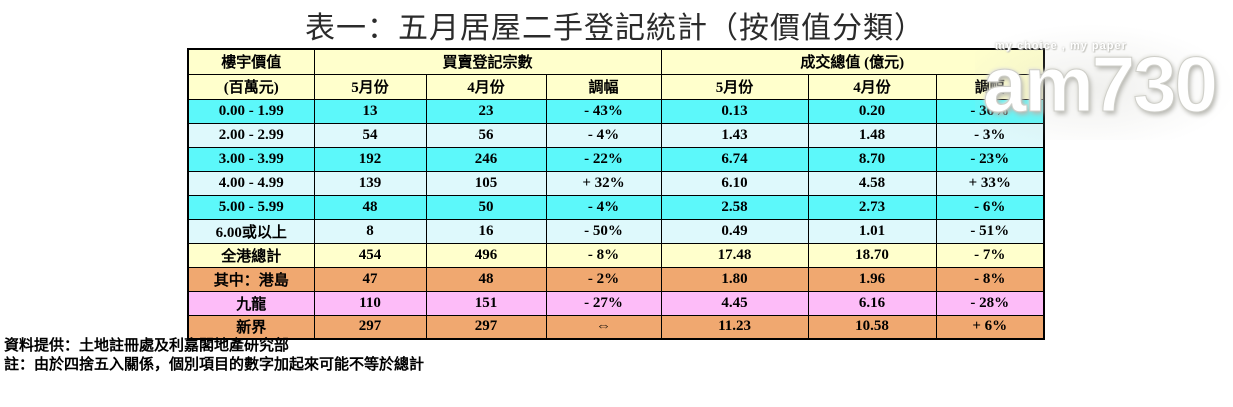 The image size is (1233, 407). Describe the element at coordinates (251, 327) in the screenshot. I see `row-label: 新界` at that location.